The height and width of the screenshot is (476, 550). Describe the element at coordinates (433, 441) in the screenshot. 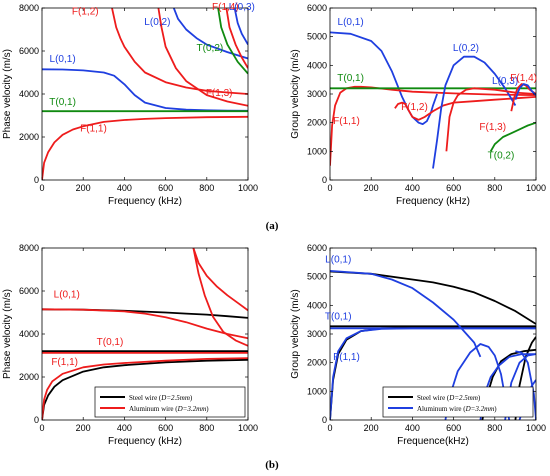

I see `x-axis-label: Frequence(kHz)` at that location.